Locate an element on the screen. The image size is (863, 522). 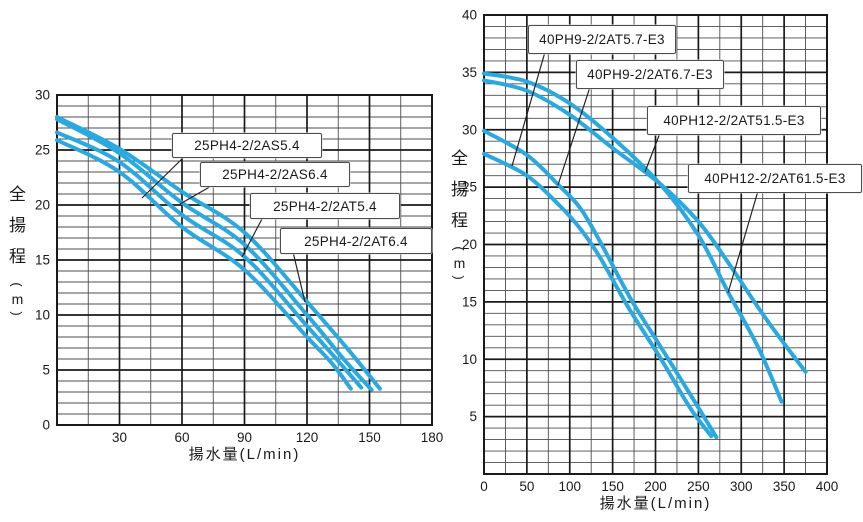
series-callout-label: 40PH9-2/2AT6.7-E3 is located at coordinates (650, 74).